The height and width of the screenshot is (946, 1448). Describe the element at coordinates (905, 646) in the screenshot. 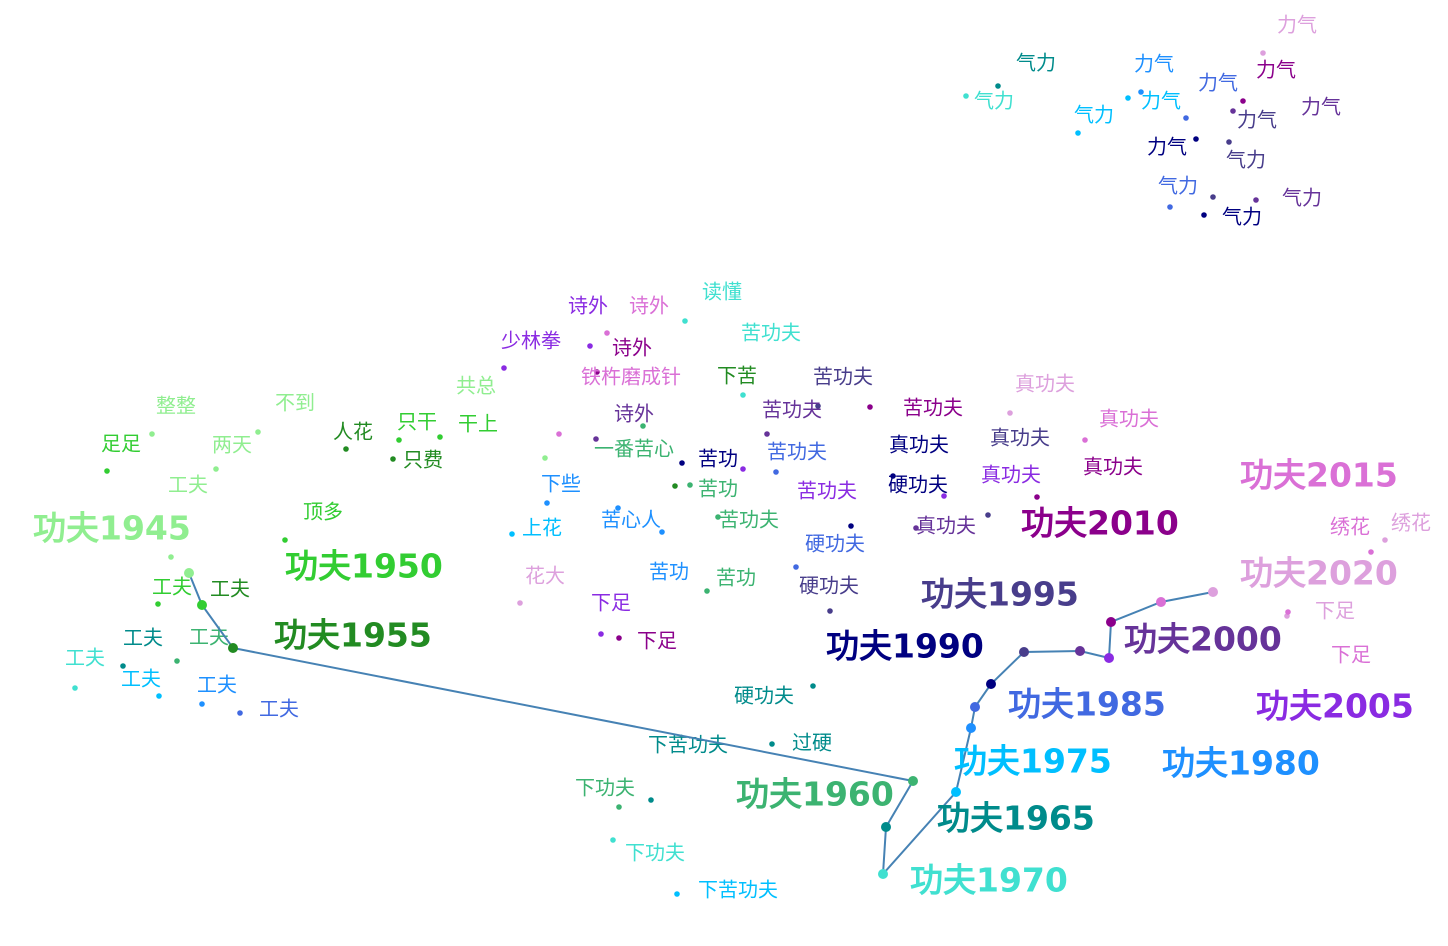

I see `year-label: 功夫1990` at that location.